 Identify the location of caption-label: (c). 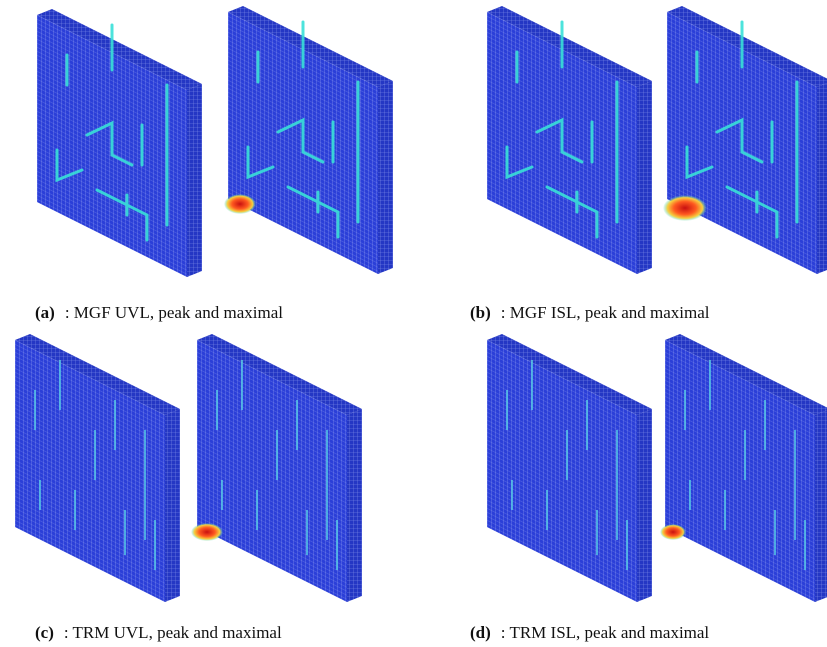
(44, 632).